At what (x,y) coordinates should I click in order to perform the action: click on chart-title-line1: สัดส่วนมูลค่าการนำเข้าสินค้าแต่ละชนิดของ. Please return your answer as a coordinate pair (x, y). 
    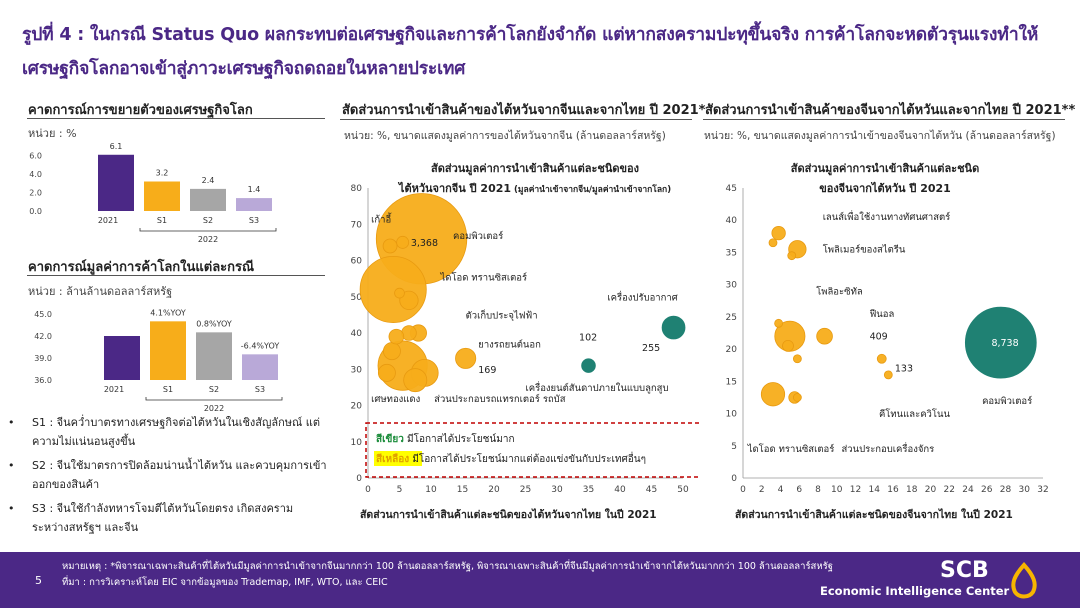
    Looking at the image, I should click on (535, 169).